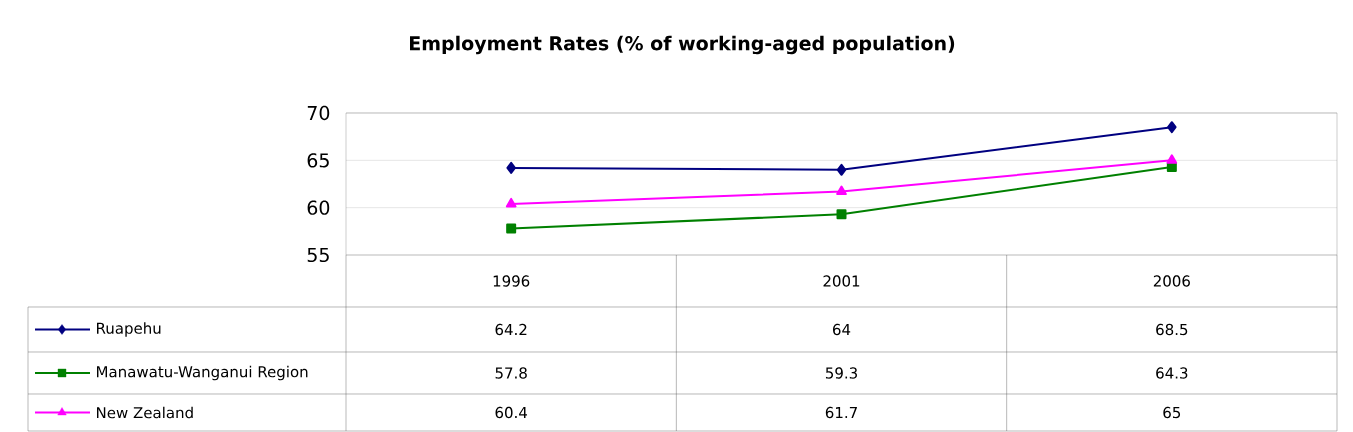 The width and height of the screenshot is (1353, 432). Describe the element at coordinates (841, 281) in the screenshot. I see `x-tick-label: 2001` at that location.